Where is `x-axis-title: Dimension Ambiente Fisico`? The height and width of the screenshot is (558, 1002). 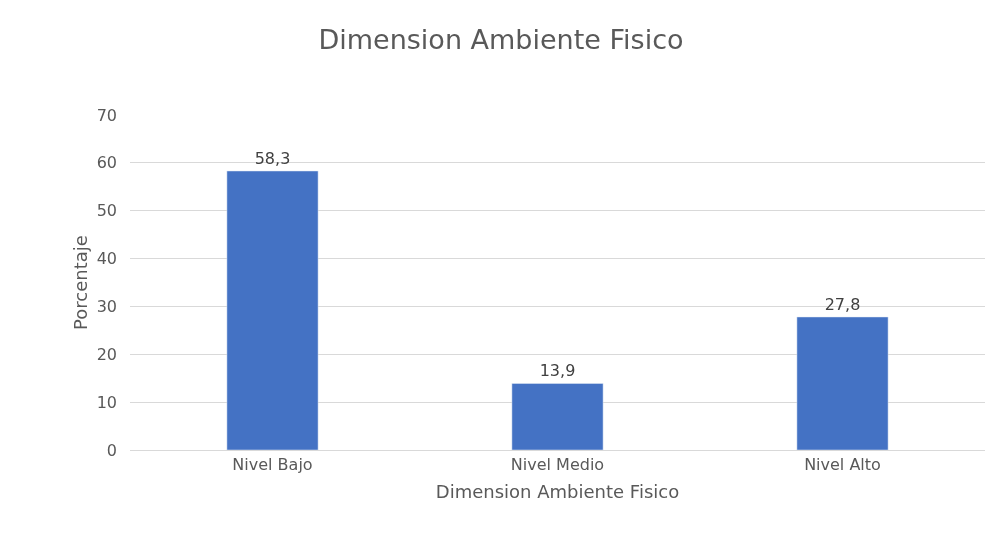
x-axis-title: Dimension Ambiente Fisico is located at coordinates (557, 492).